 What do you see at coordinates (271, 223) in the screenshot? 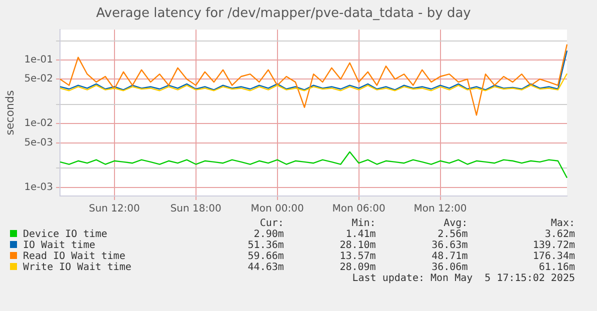
I see `text: Cur:` at bounding box center [271, 223].